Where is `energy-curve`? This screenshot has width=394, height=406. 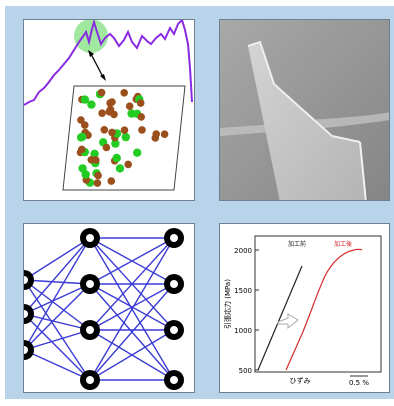
energy-curve is located at coordinates (108, 63).